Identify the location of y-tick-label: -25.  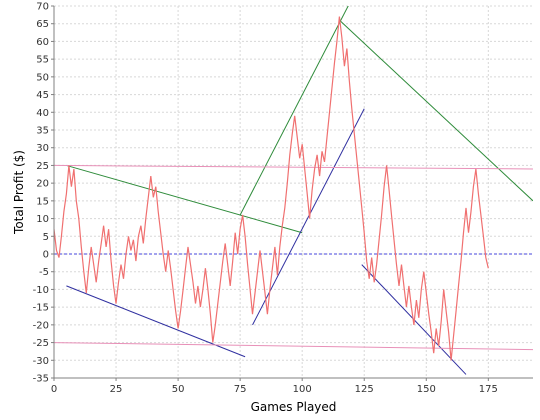
(41, 343).